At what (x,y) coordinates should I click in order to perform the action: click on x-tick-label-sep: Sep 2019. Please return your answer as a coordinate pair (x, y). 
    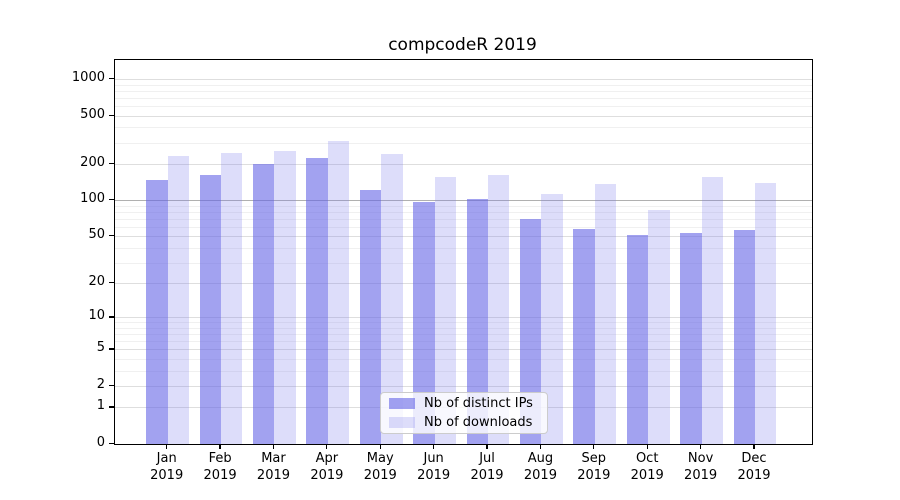
    Looking at the image, I should click on (594, 467).